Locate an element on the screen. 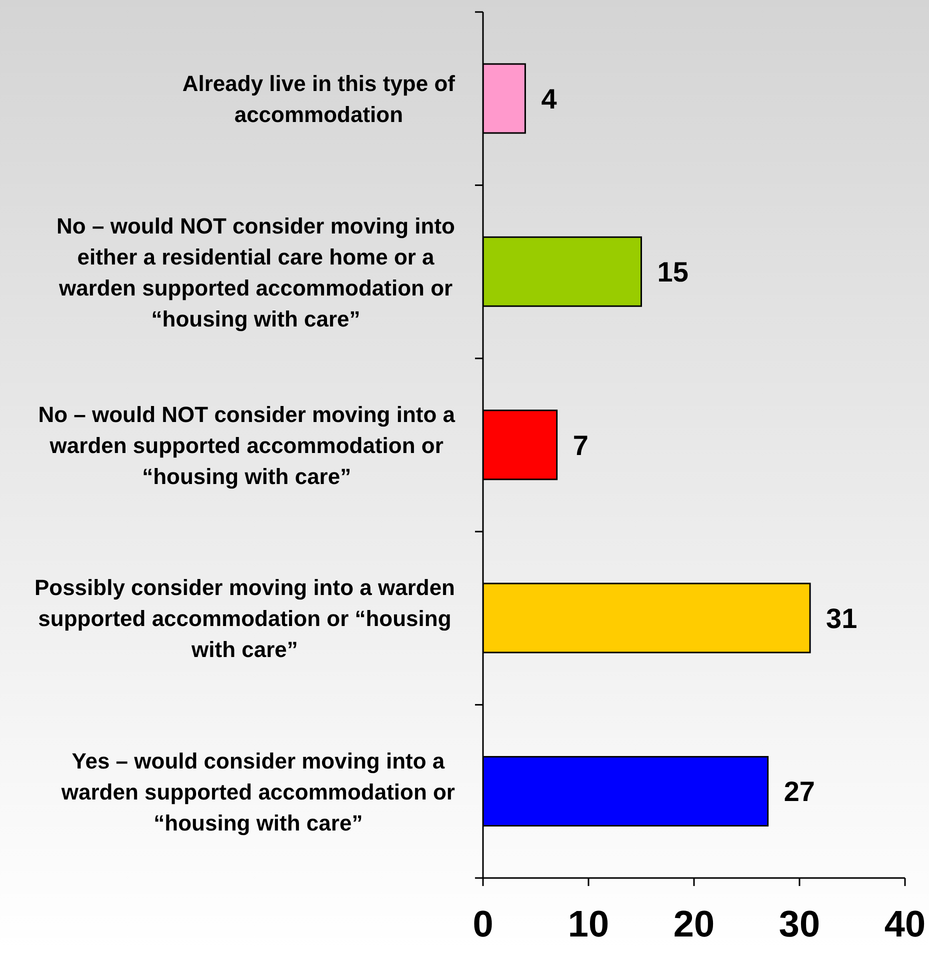  data-label: 27 is located at coordinates (800, 792).